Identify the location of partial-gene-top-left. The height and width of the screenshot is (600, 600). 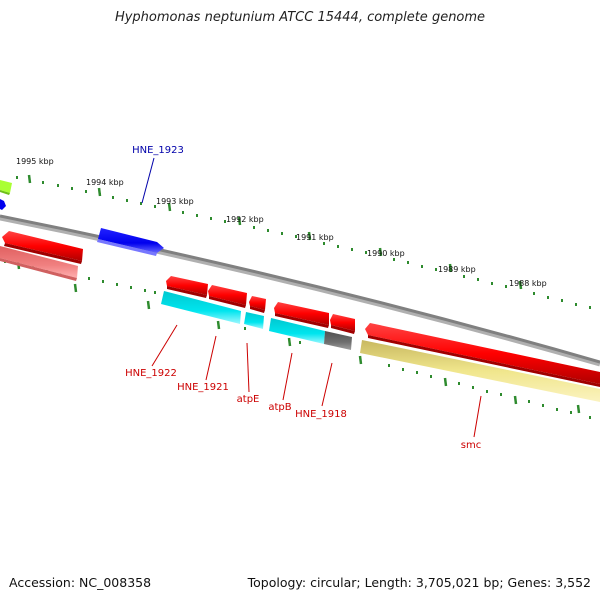
(6, 187).